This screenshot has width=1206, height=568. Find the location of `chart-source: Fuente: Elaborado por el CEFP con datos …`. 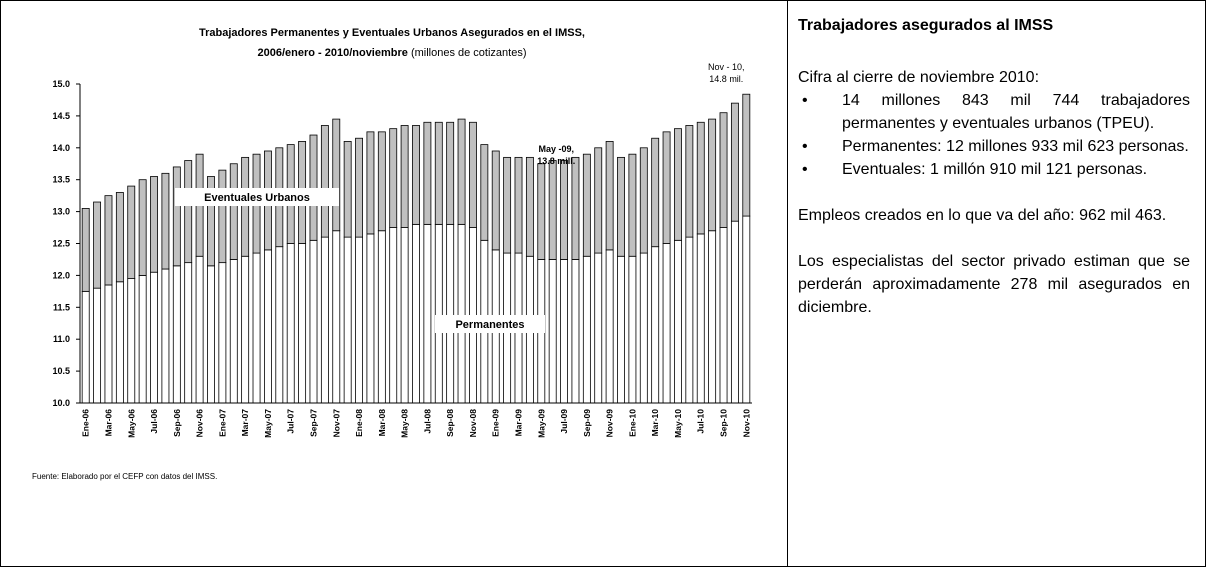

chart-source: Fuente: Elaborado por el CEFP con datos … is located at coordinates (124, 476).